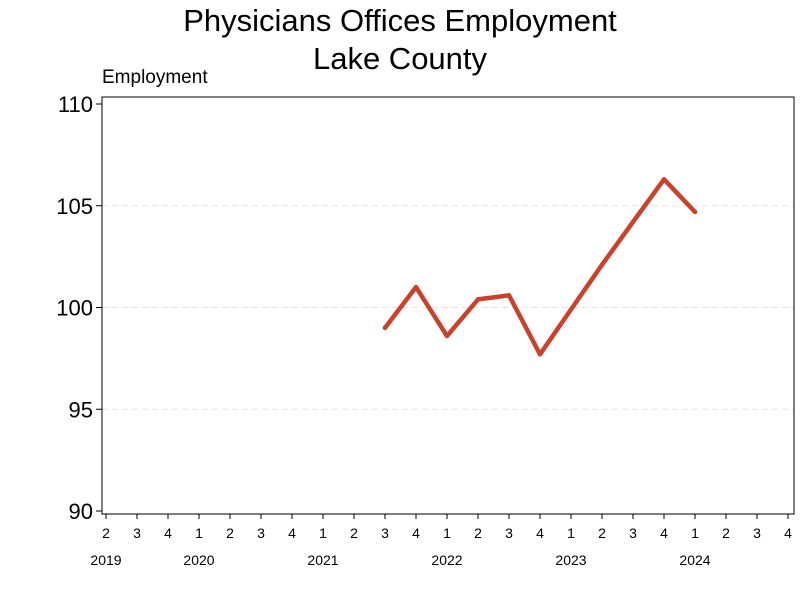 The height and width of the screenshot is (600, 800). Describe the element at coordinates (540, 267) in the screenshot. I see `series-line` at that location.